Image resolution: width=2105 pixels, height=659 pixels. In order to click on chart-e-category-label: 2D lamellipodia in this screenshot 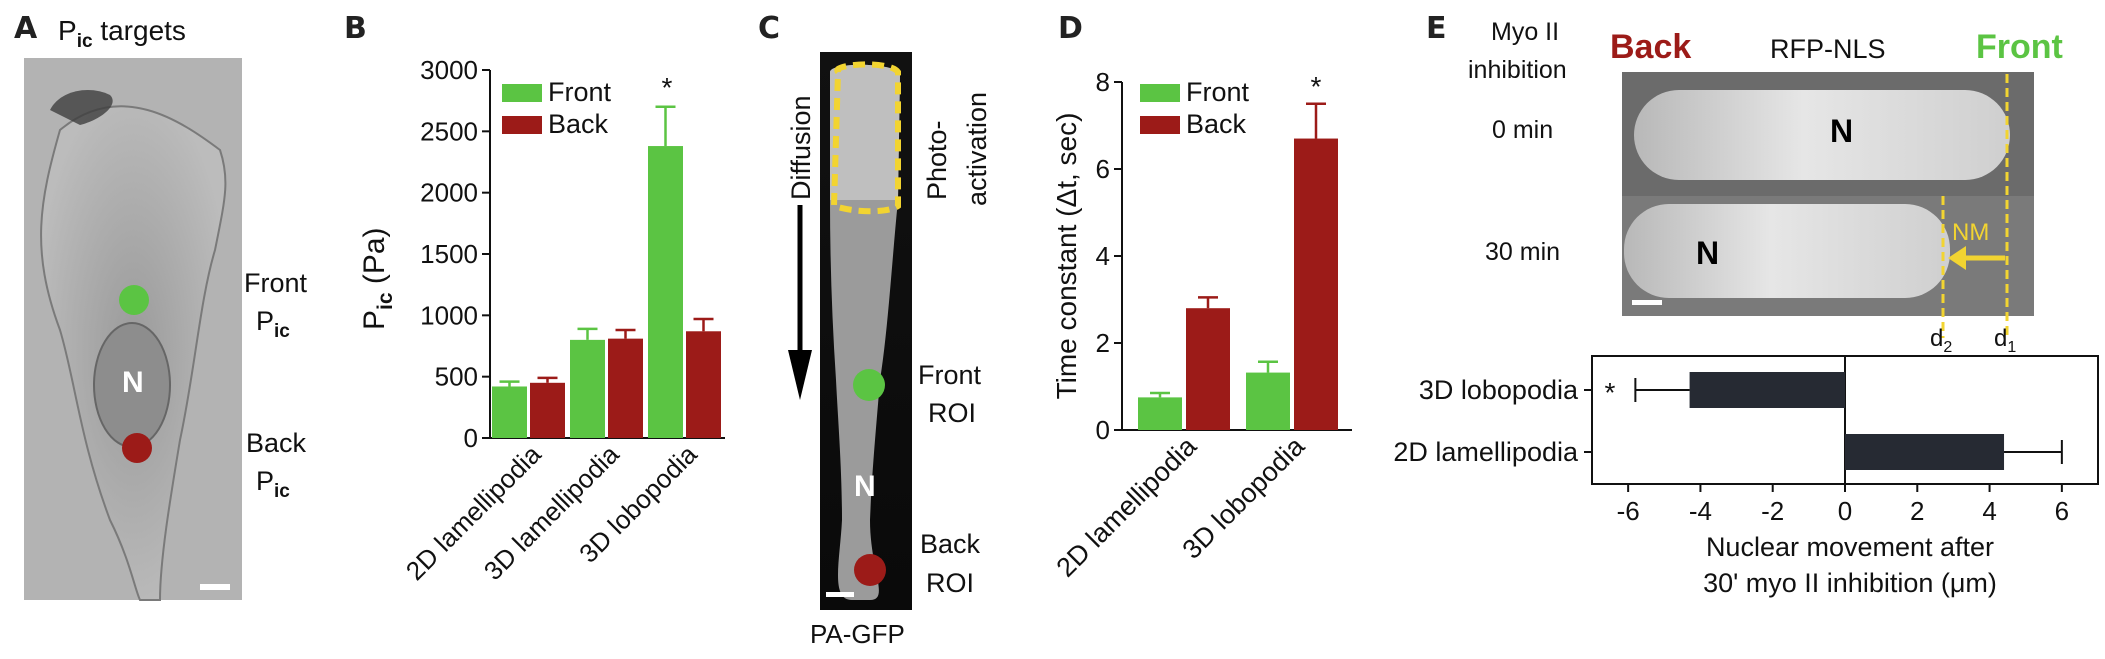, I will do `click(1486, 452)`.